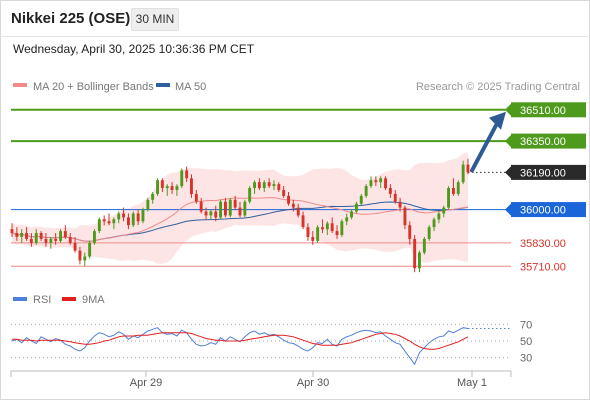 The height and width of the screenshot is (400, 590). I want to click on last-level-box, so click(548, 172).